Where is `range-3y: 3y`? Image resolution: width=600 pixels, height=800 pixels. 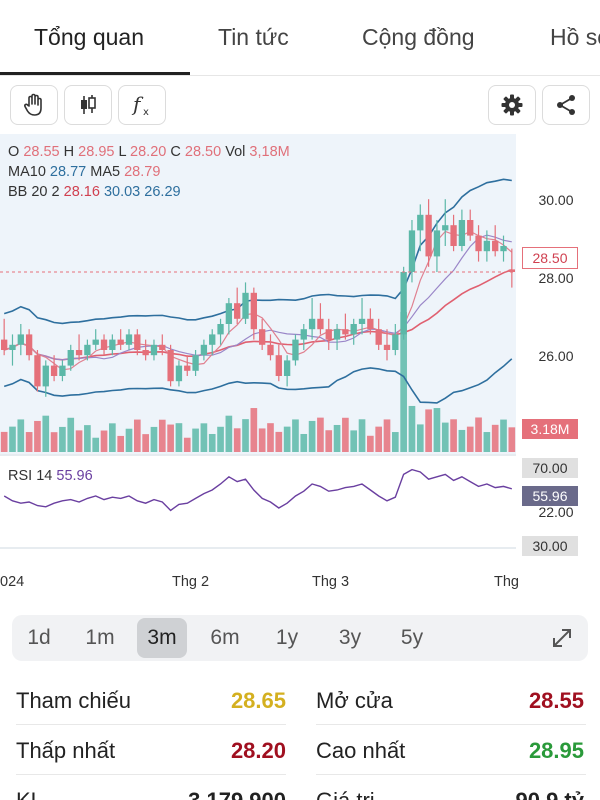
range-3y: 3y is located at coordinates (350, 637).